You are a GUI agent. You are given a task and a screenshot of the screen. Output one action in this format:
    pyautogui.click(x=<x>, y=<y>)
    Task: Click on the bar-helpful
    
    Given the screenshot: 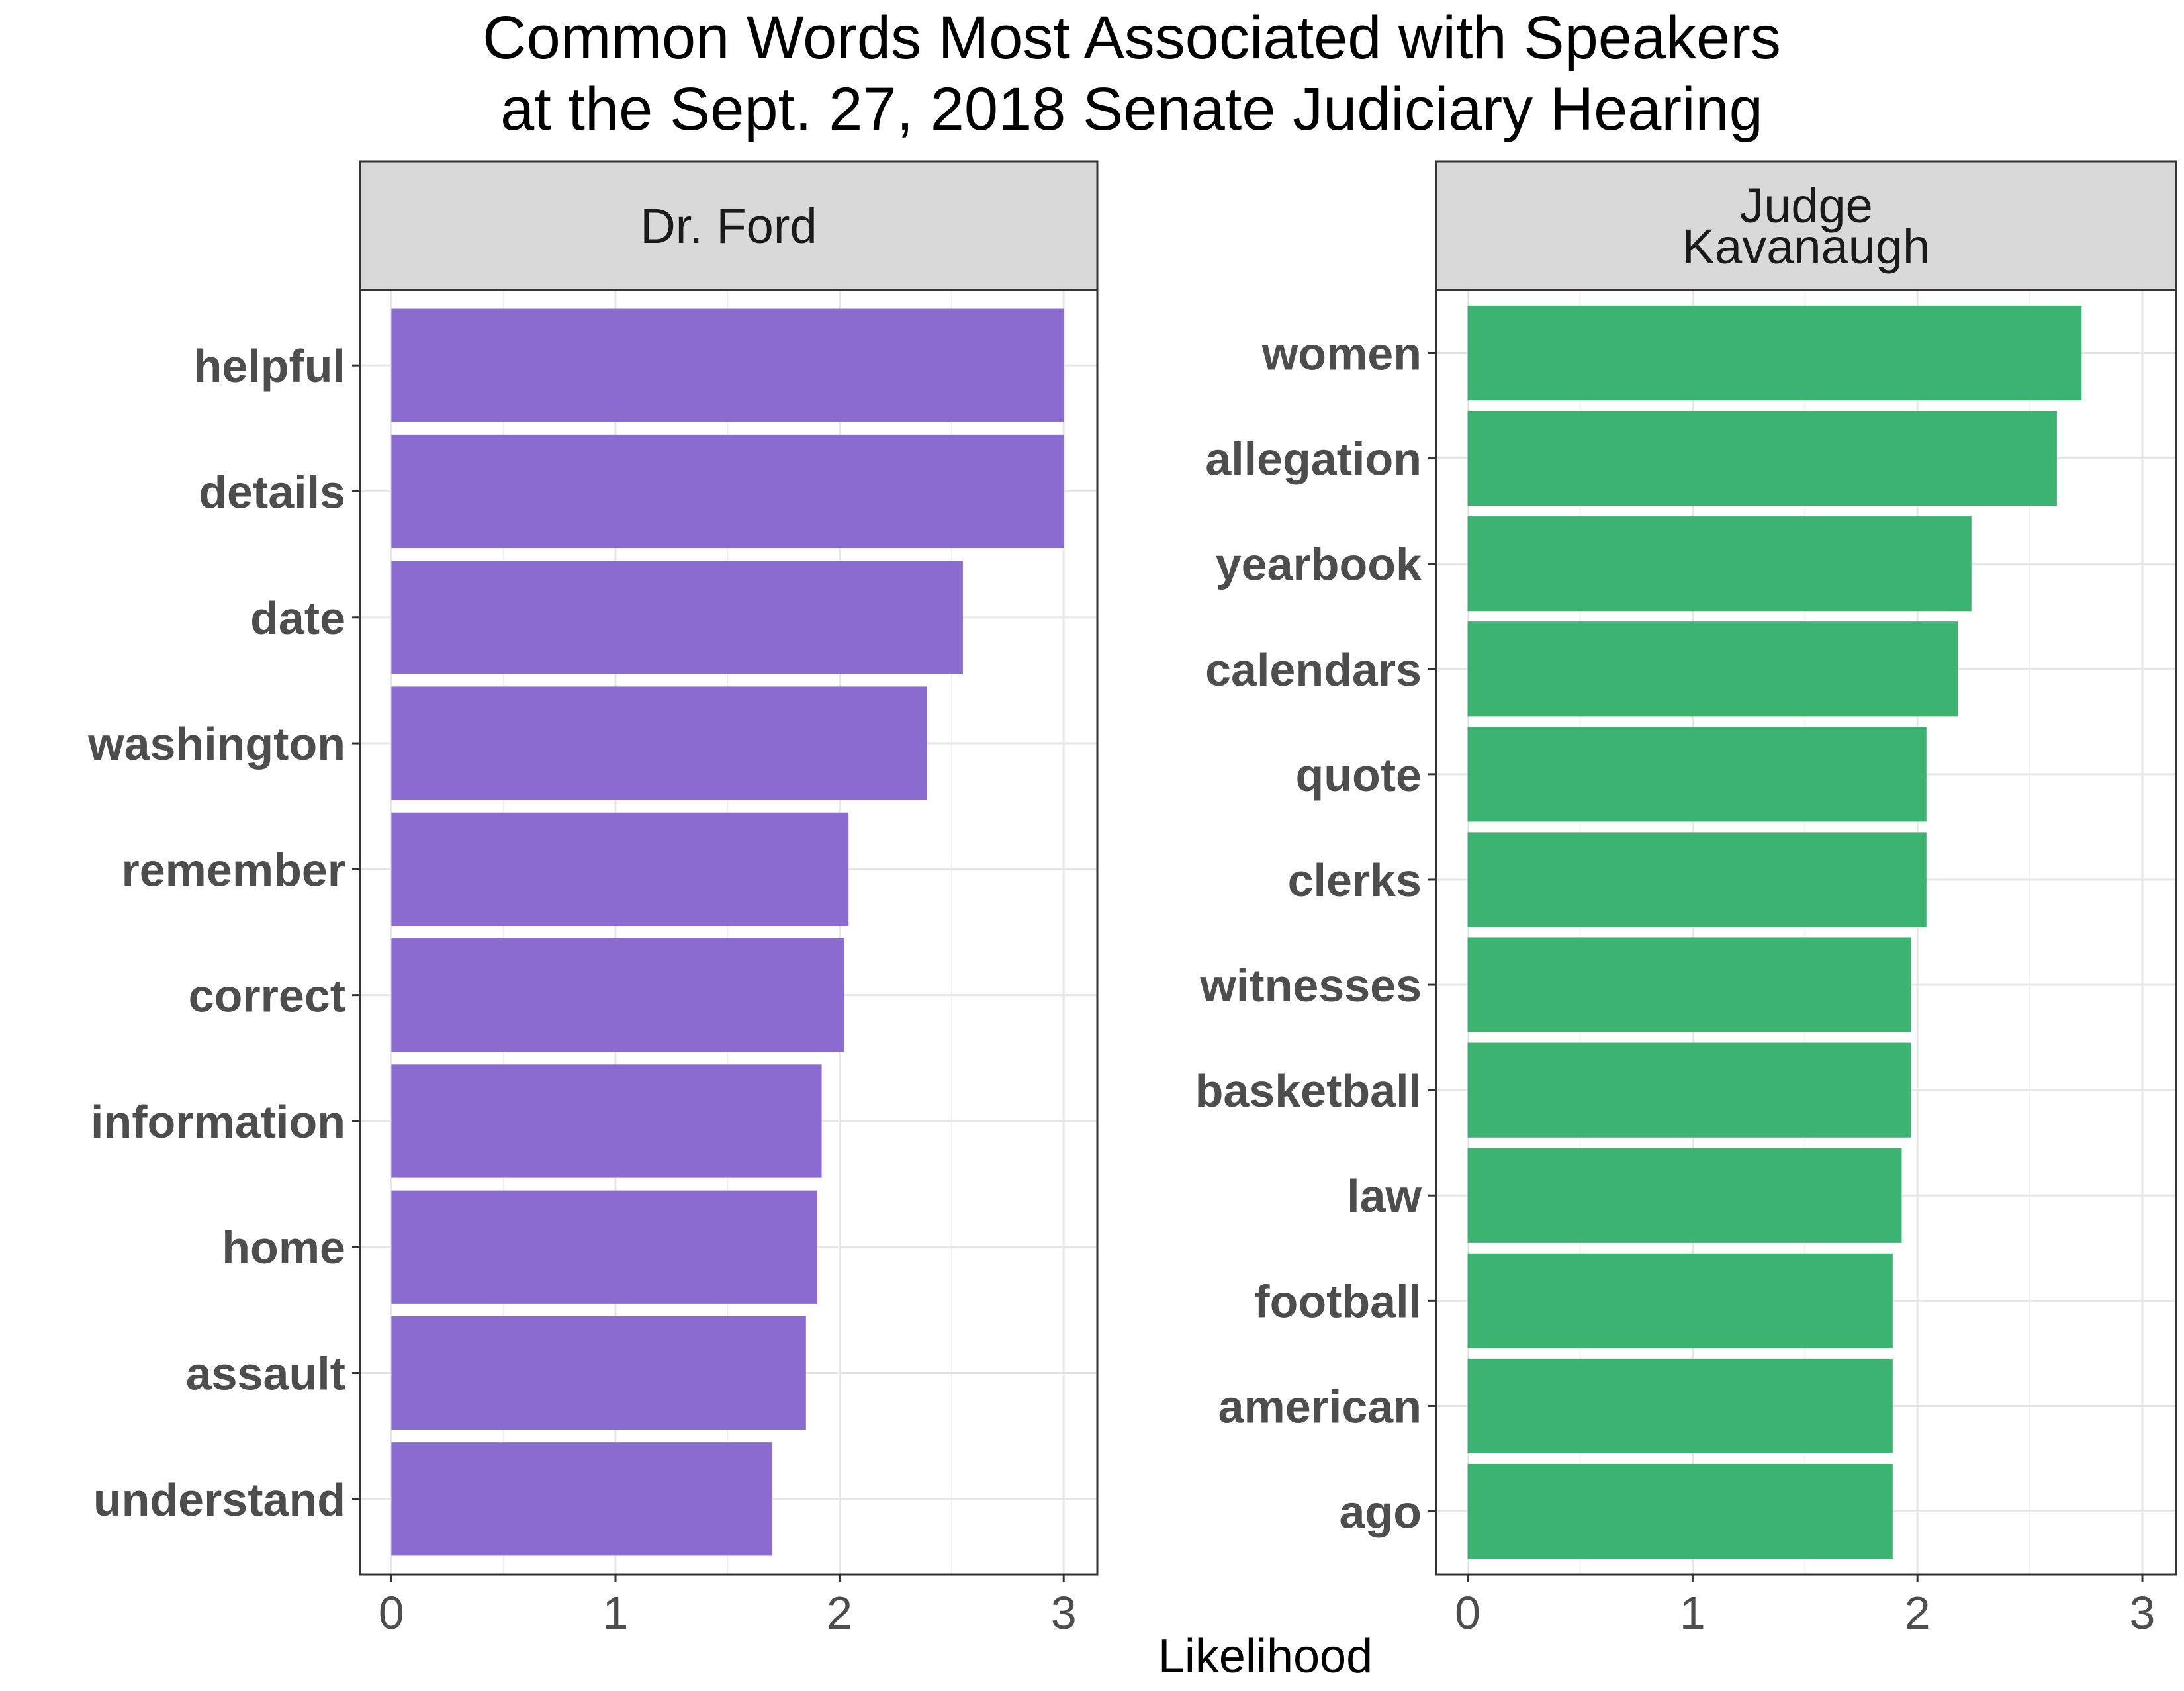 What is the action you would take?
    pyautogui.click(x=728, y=365)
    